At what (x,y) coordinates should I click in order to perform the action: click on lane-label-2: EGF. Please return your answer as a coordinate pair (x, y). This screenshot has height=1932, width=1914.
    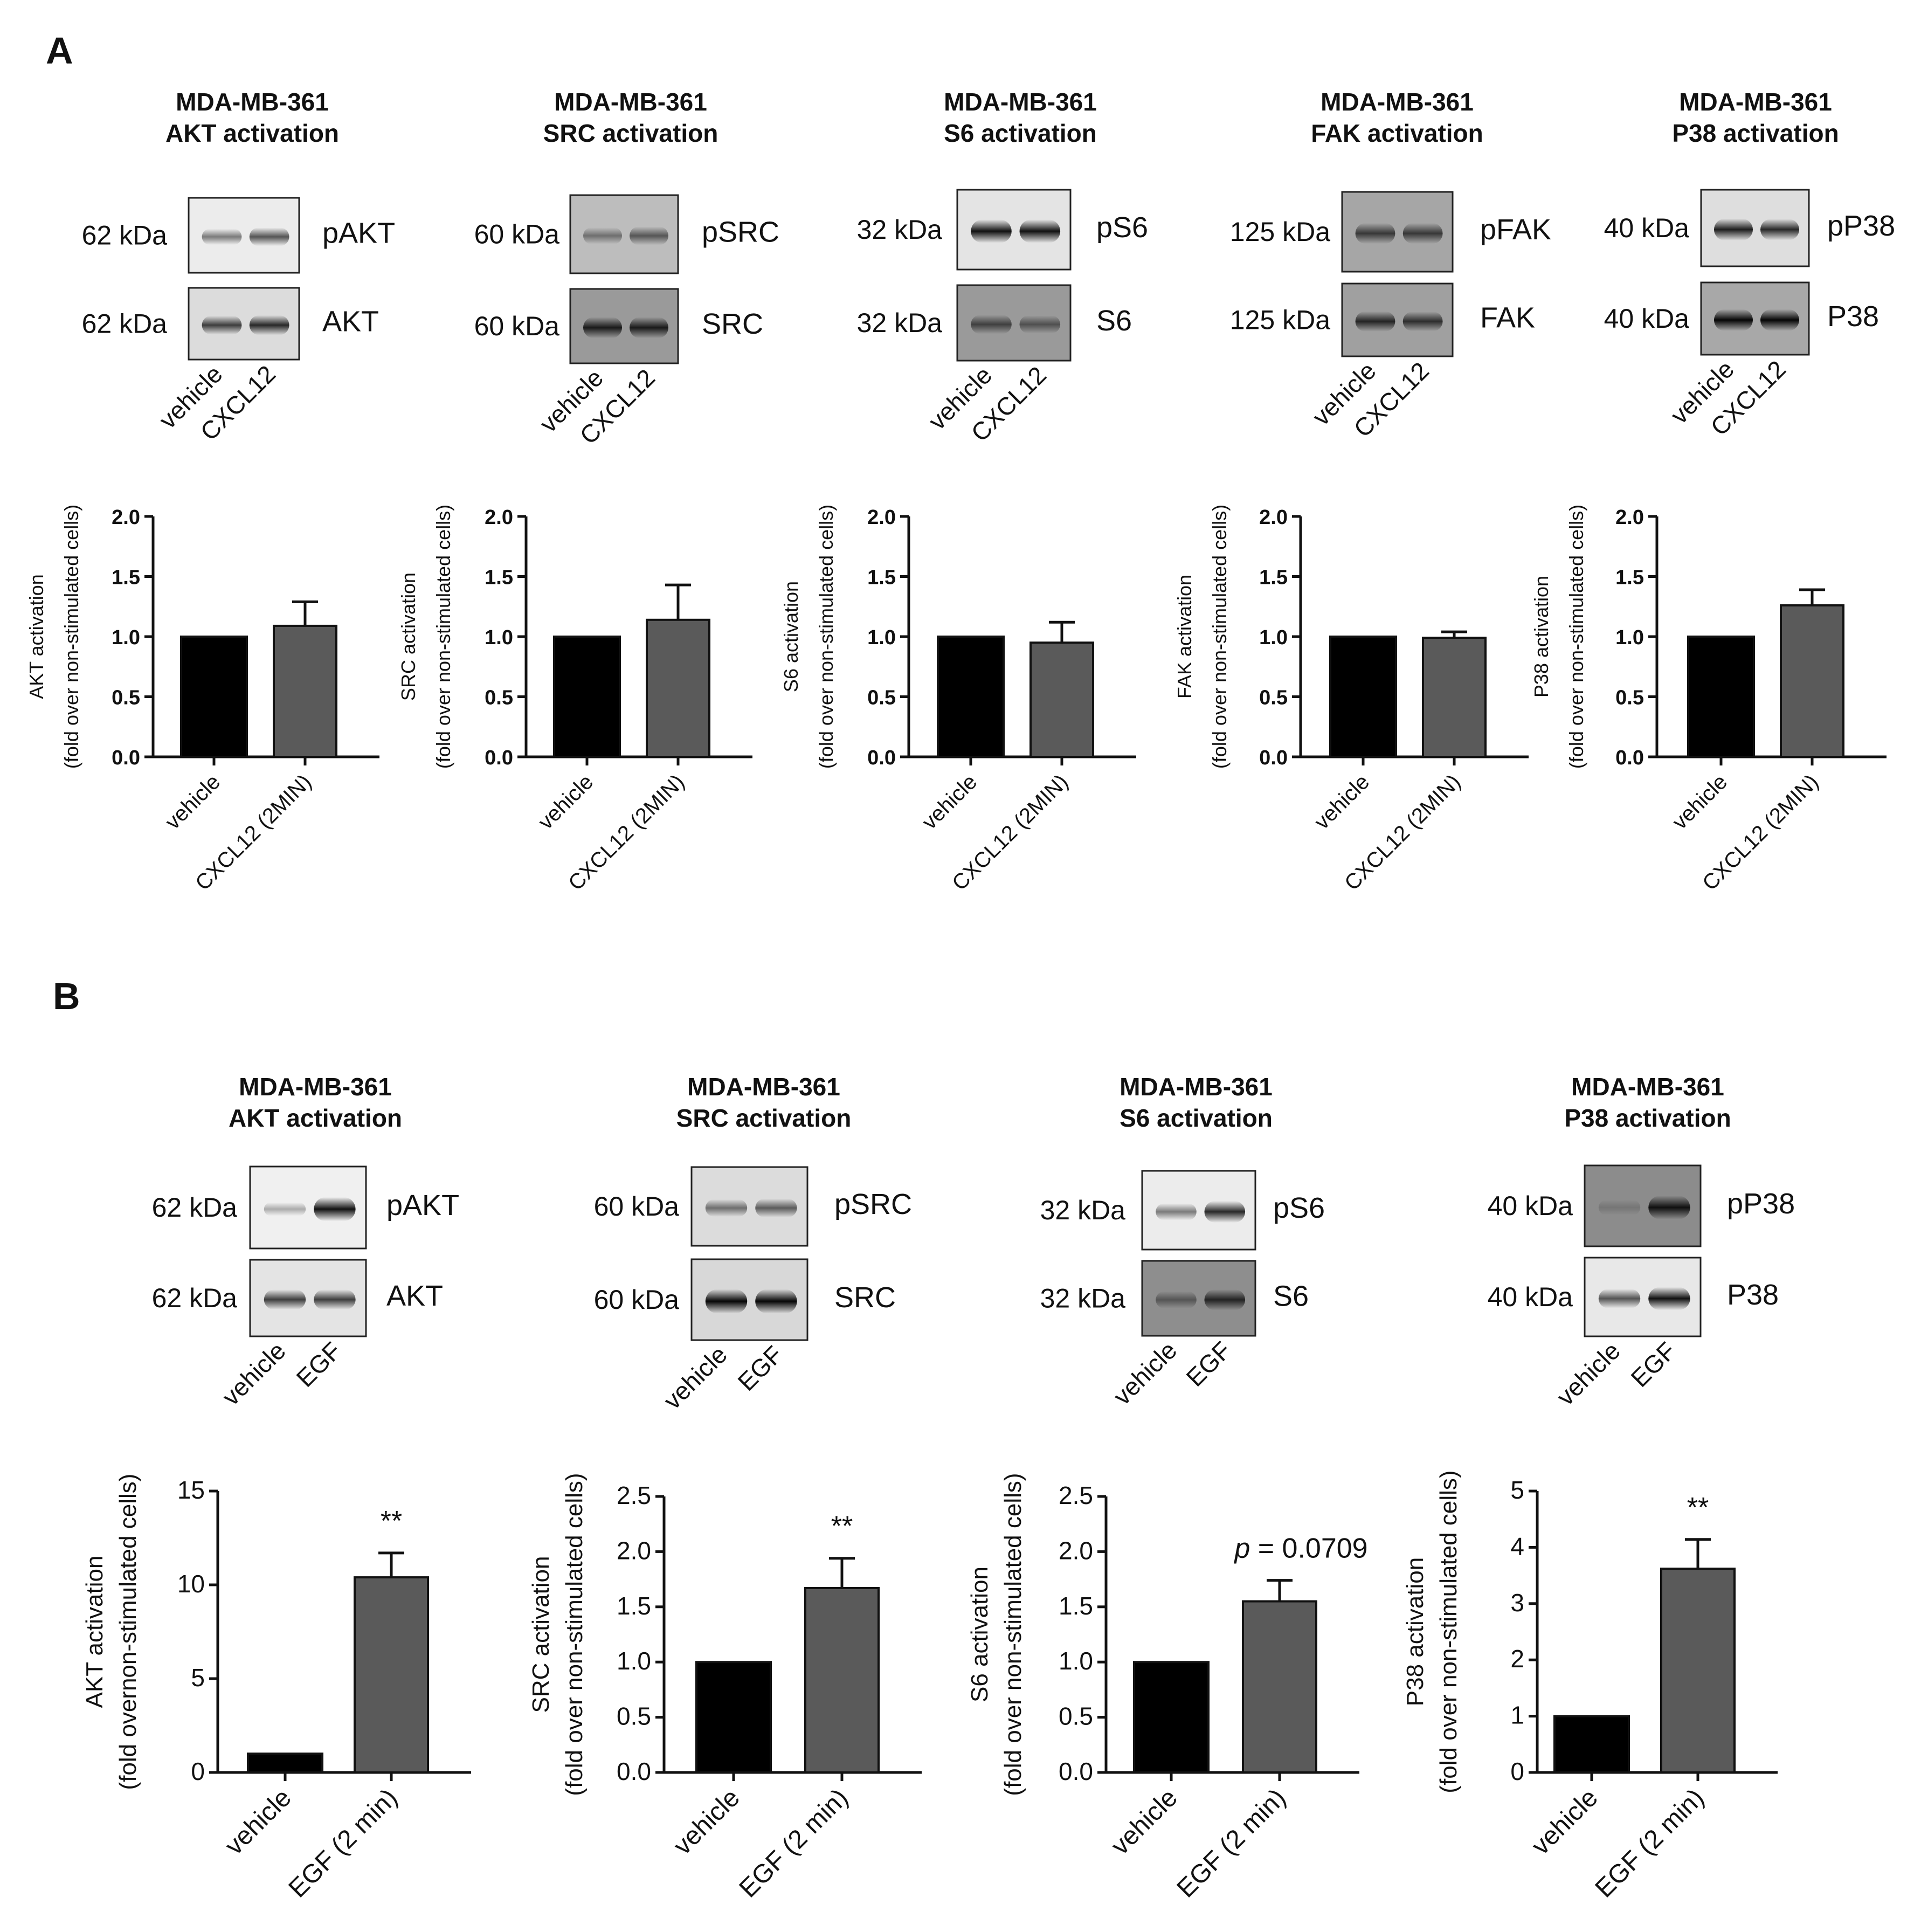
    Looking at the image, I should click on (319, 1364).